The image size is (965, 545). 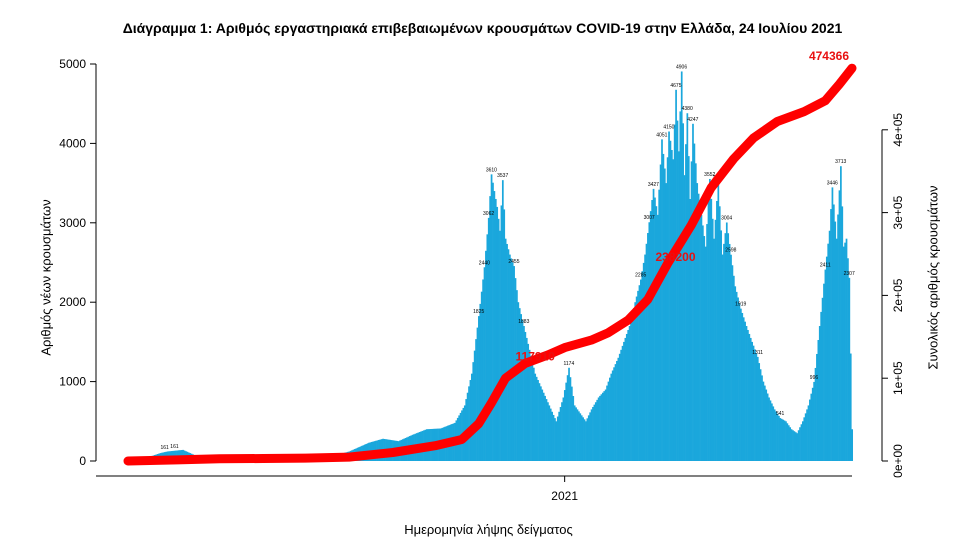 What do you see at coordinates (649, 218) in the screenshot?
I see `bar-data-label: 3007` at bounding box center [649, 218].